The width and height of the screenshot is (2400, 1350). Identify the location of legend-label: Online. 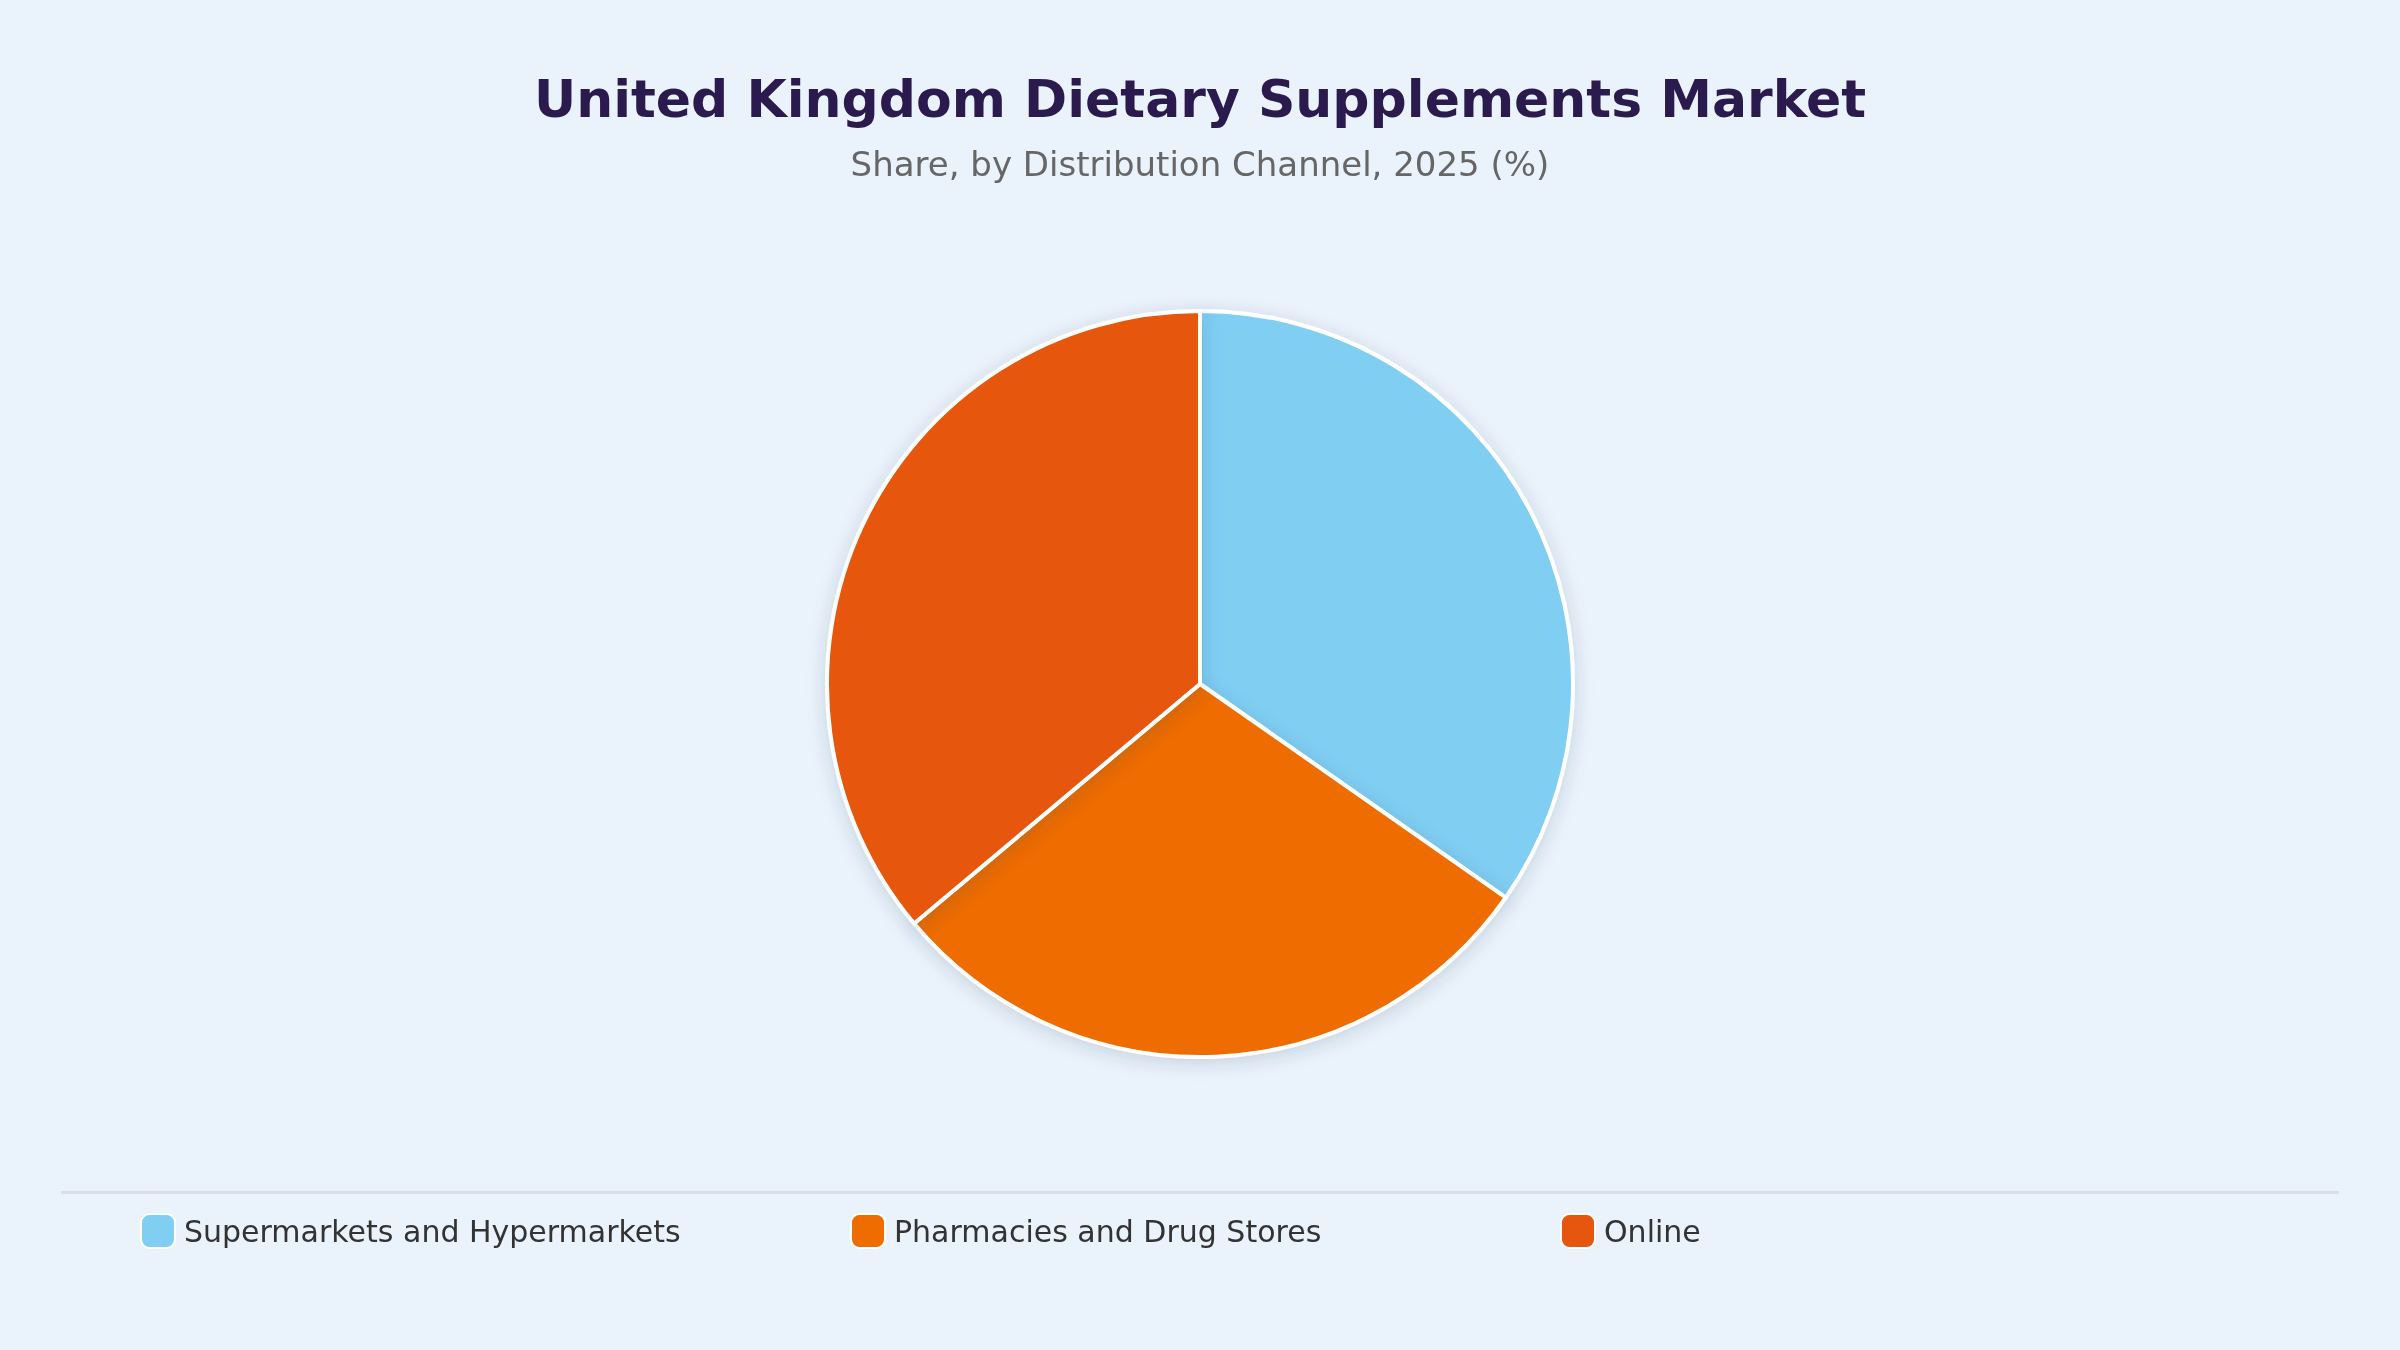
(1652, 1231).